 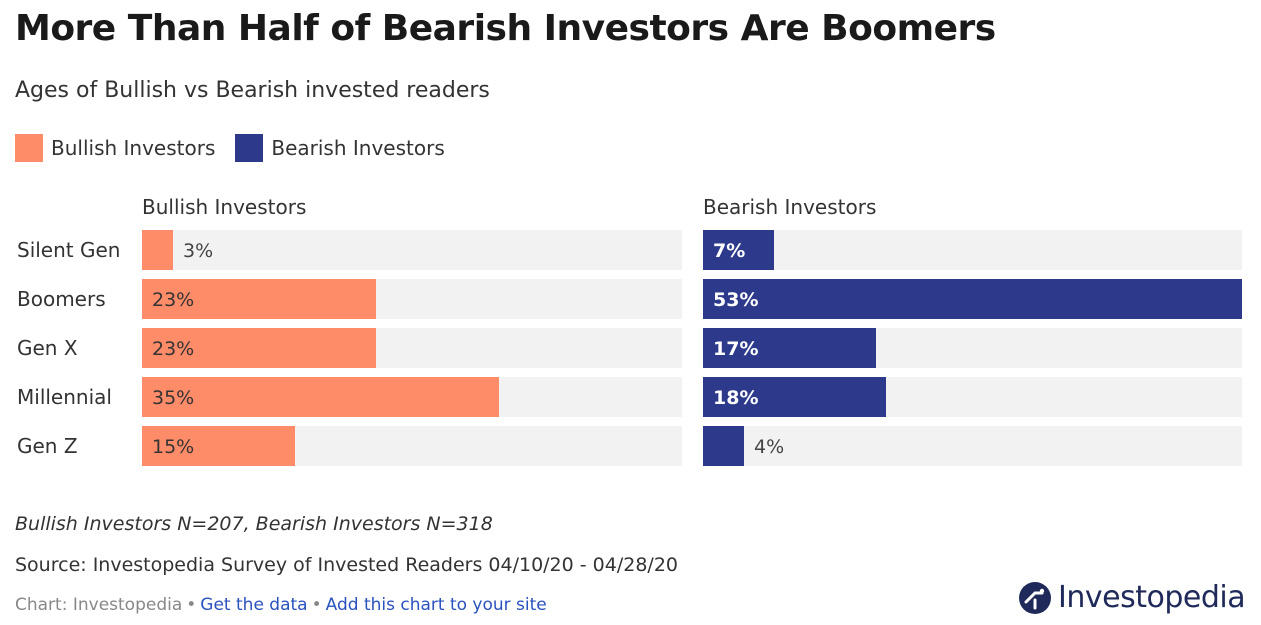 I want to click on legend-swatch-bearish, so click(x=249, y=148).